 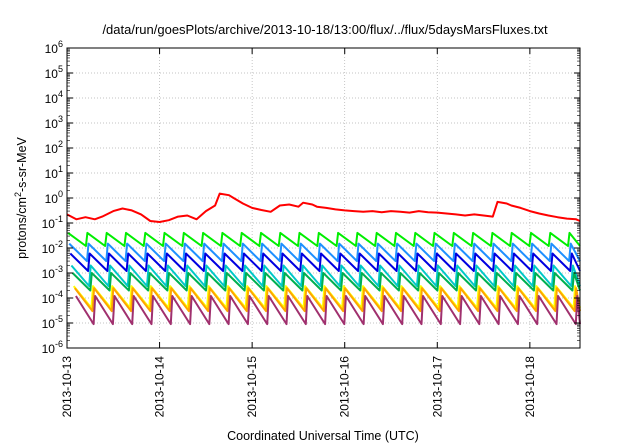 What do you see at coordinates (60, 169) in the screenshot?
I see `y-tick-exponent: 1` at bounding box center [60, 169].